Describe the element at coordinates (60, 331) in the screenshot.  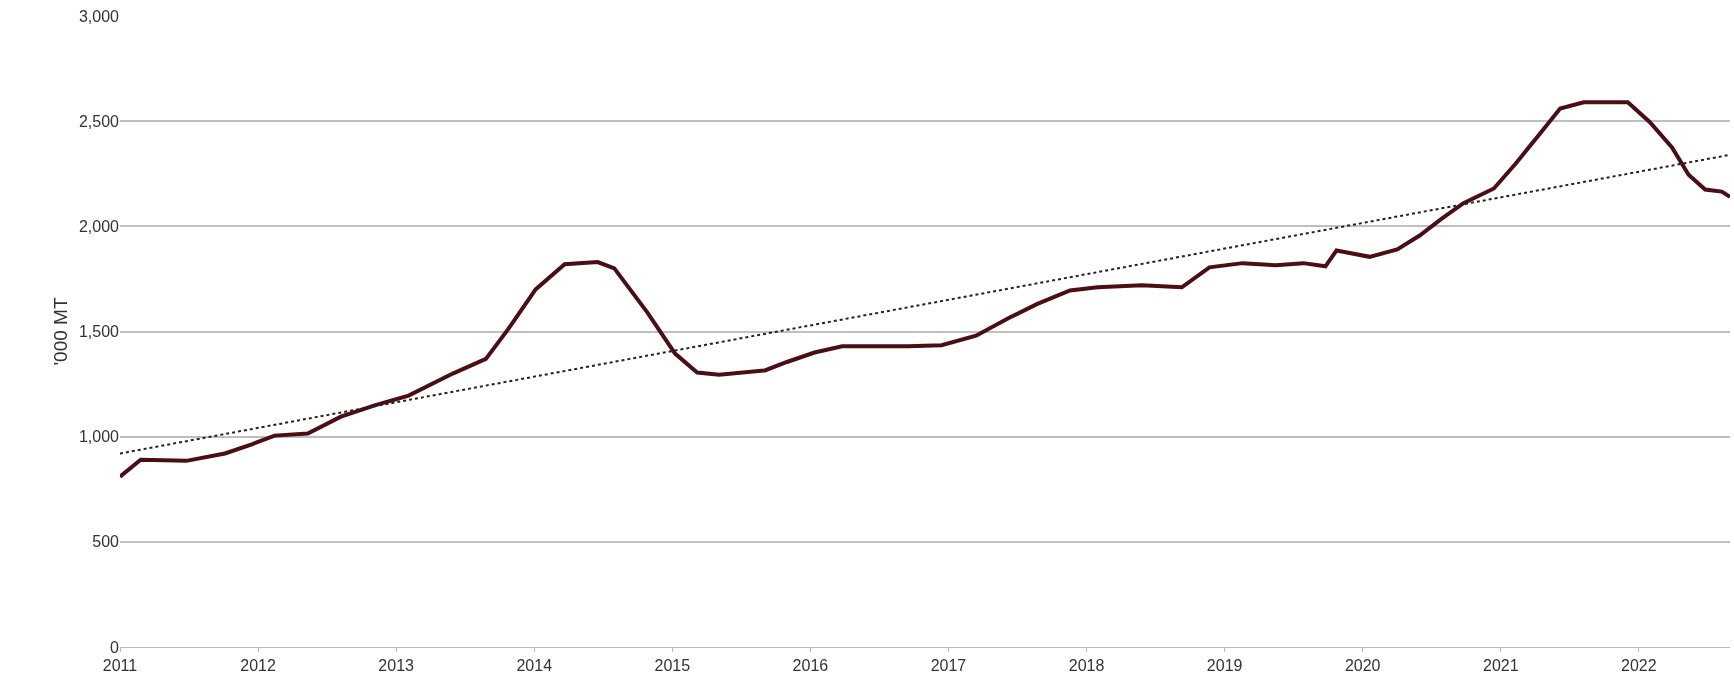
I see `y-axis-title: '000 MT` at that location.